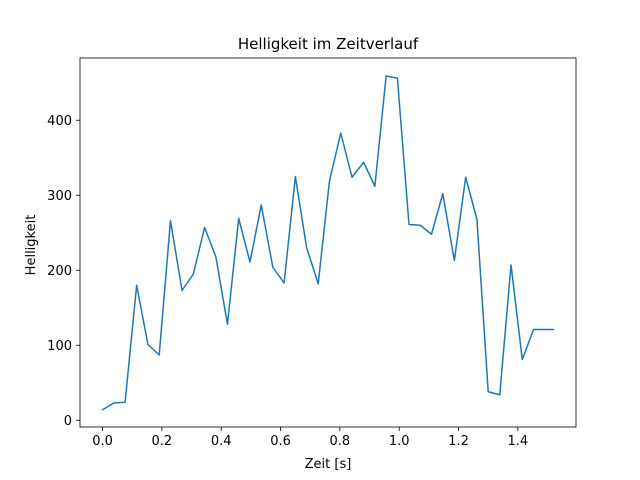 This screenshot has height=480, width=640. I want to click on y-tick-label: 200, so click(59, 271).